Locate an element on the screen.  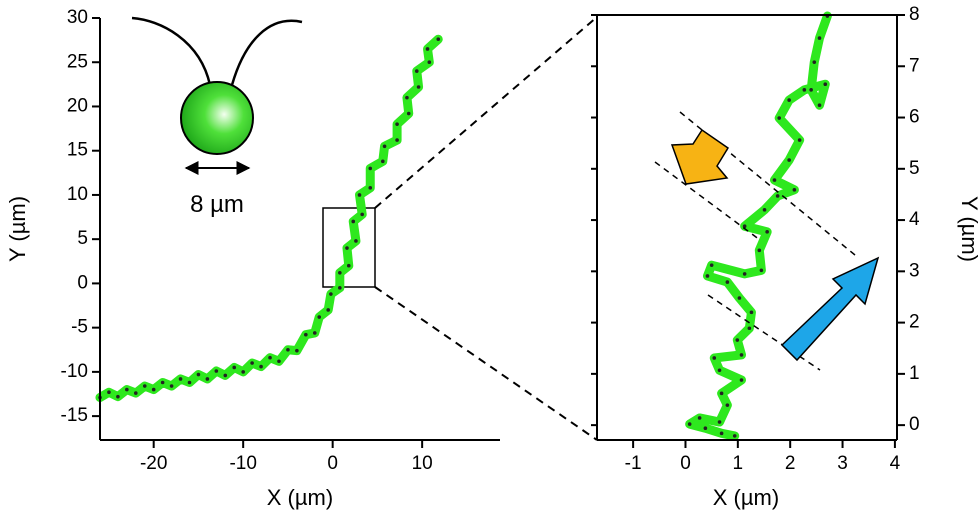
y-tick-label: 15 is located at coordinates (77, 150).